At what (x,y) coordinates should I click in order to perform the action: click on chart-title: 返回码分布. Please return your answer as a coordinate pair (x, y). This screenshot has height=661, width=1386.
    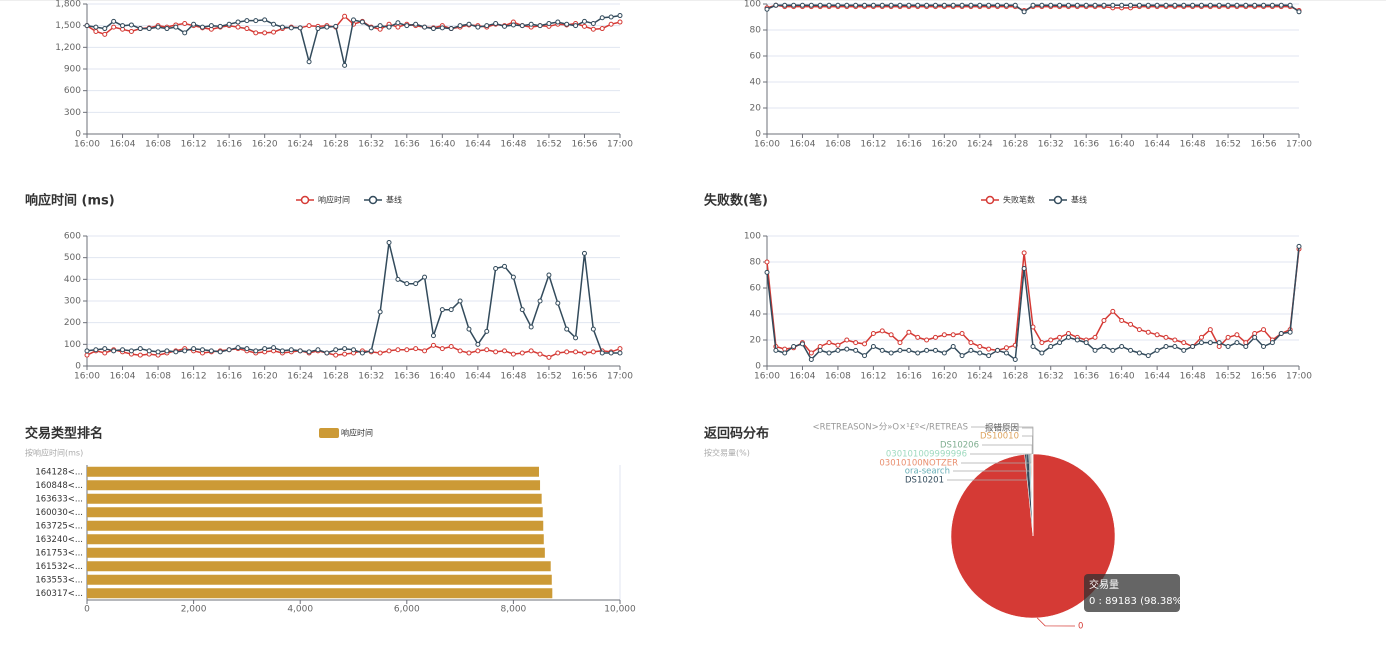
    Looking at the image, I should click on (736, 434).